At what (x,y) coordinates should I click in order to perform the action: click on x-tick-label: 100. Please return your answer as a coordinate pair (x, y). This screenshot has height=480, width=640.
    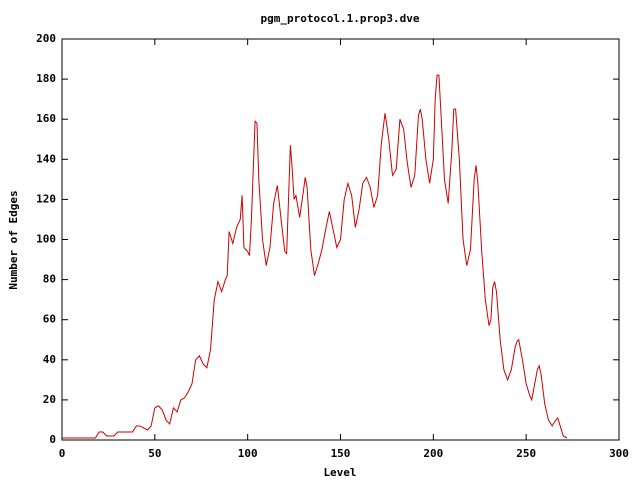
    Looking at the image, I should click on (248, 453).